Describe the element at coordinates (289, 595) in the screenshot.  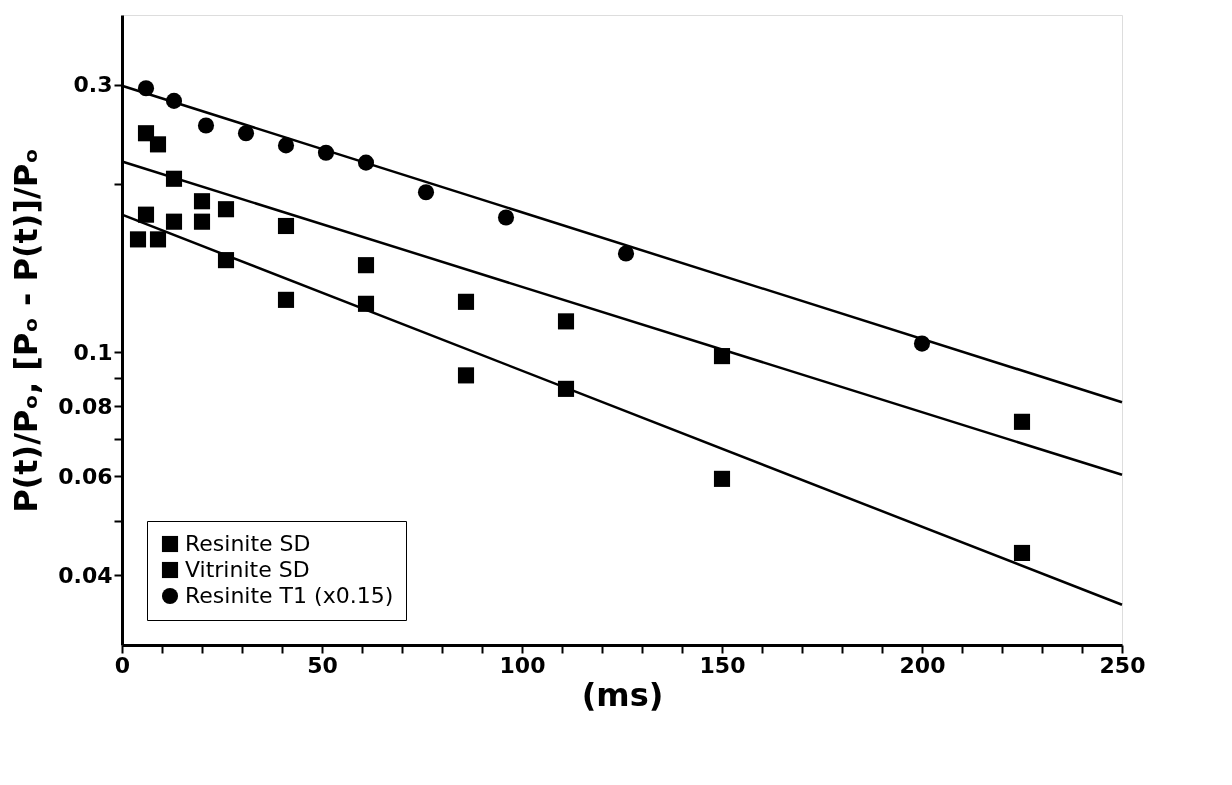
I see `legend-label: Resinite T1 (x0.15)` at that location.